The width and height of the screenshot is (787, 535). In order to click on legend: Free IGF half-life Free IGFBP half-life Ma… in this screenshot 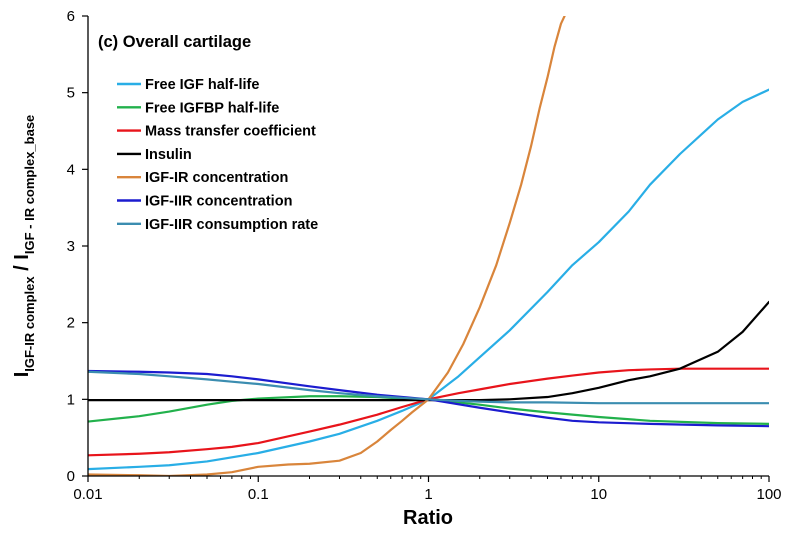, I will do `click(217, 155)`.